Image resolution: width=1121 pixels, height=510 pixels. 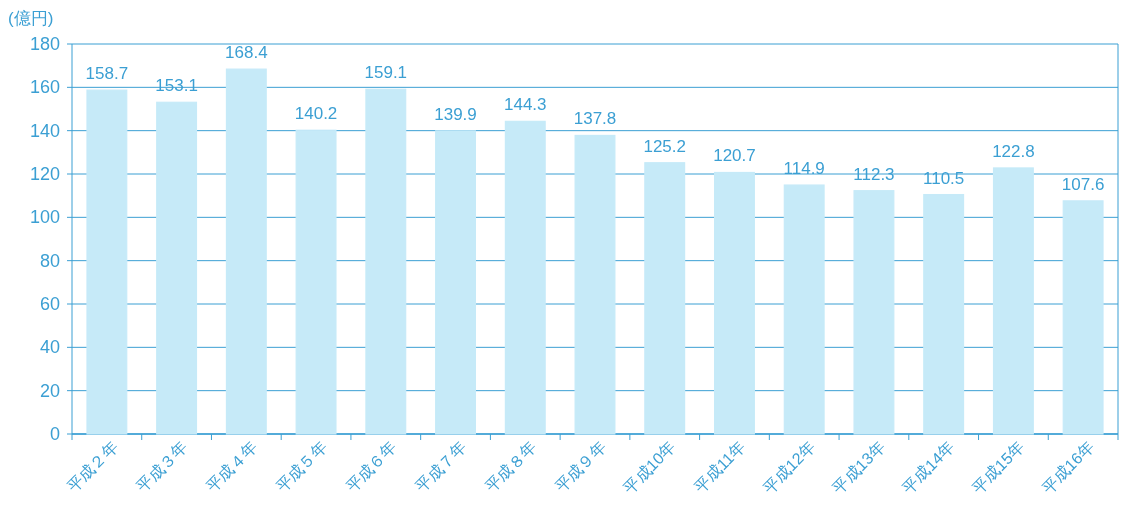 I want to click on x-tick-label: 平成２年, so click(x=92, y=467).